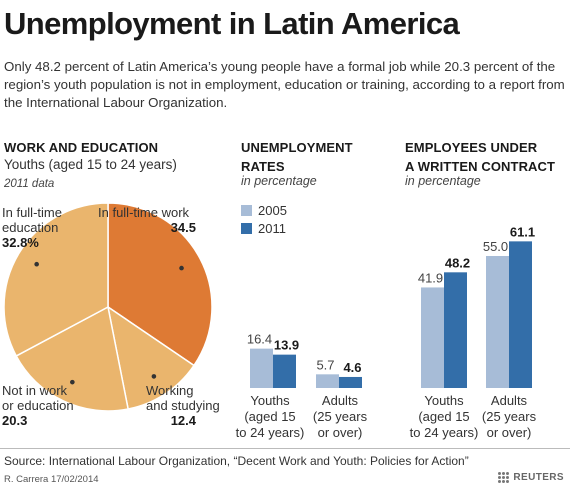  What do you see at coordinates (443, 416) in the screenshot?
I see `contract-category-label-0-line-1: (aged 15` at bounding box center [443, 416].